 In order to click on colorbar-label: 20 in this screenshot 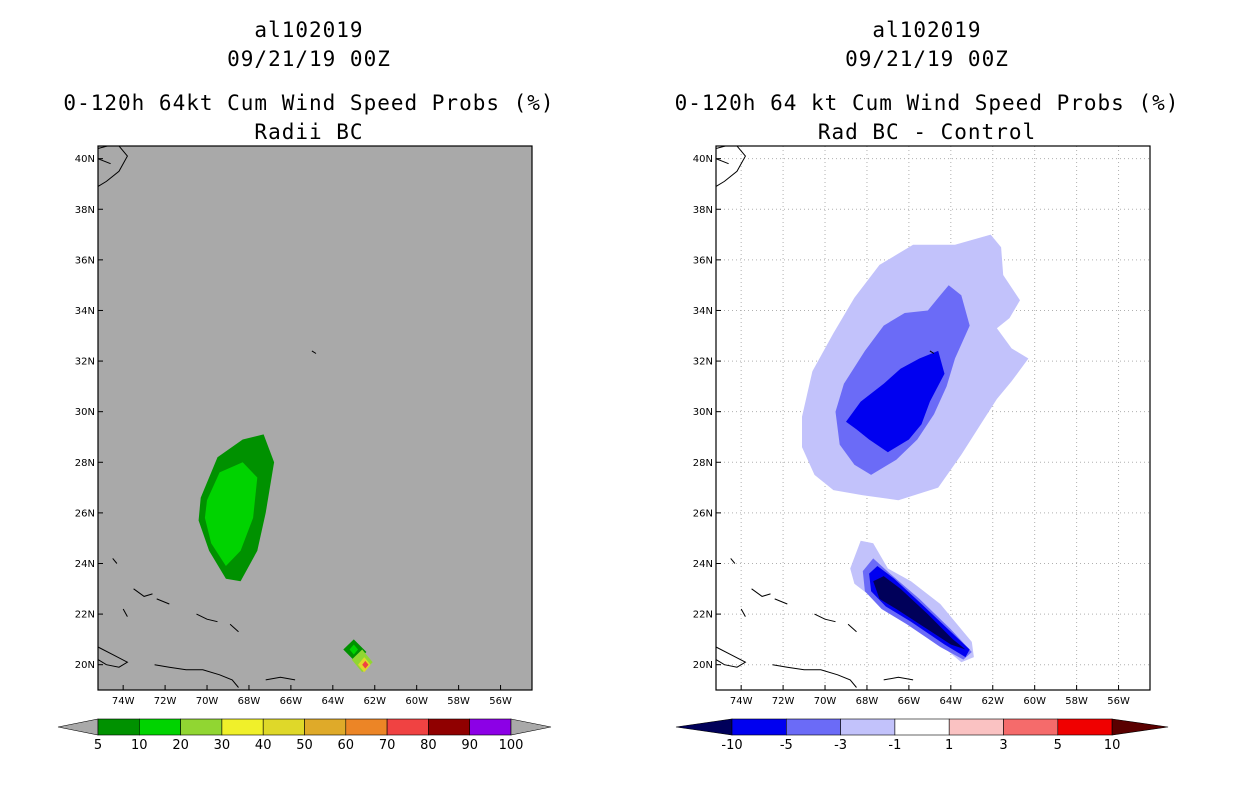, I will do `click(180, 745)`.